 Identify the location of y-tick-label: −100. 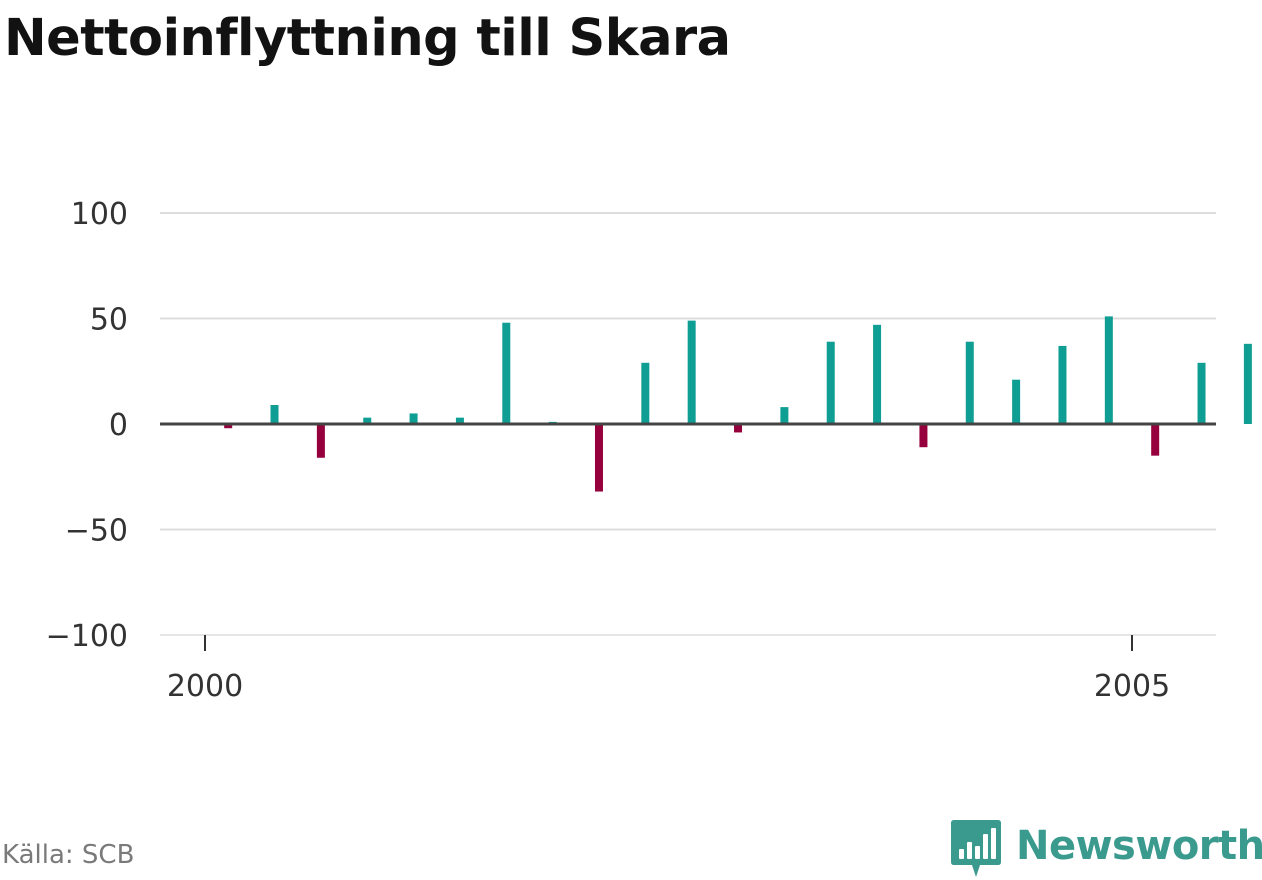
(87, 636).